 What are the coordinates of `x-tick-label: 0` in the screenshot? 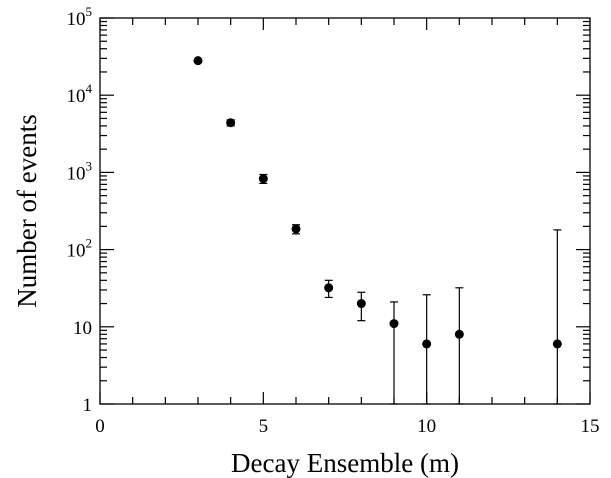 It's located at (100, 426).